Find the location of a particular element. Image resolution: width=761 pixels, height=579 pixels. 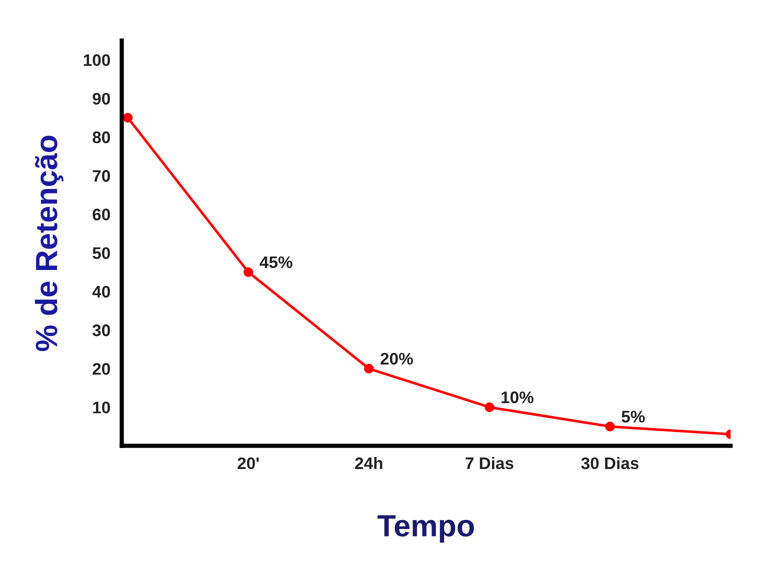

y-axis-title: % de Retenção is located at coordinates (49, 244).